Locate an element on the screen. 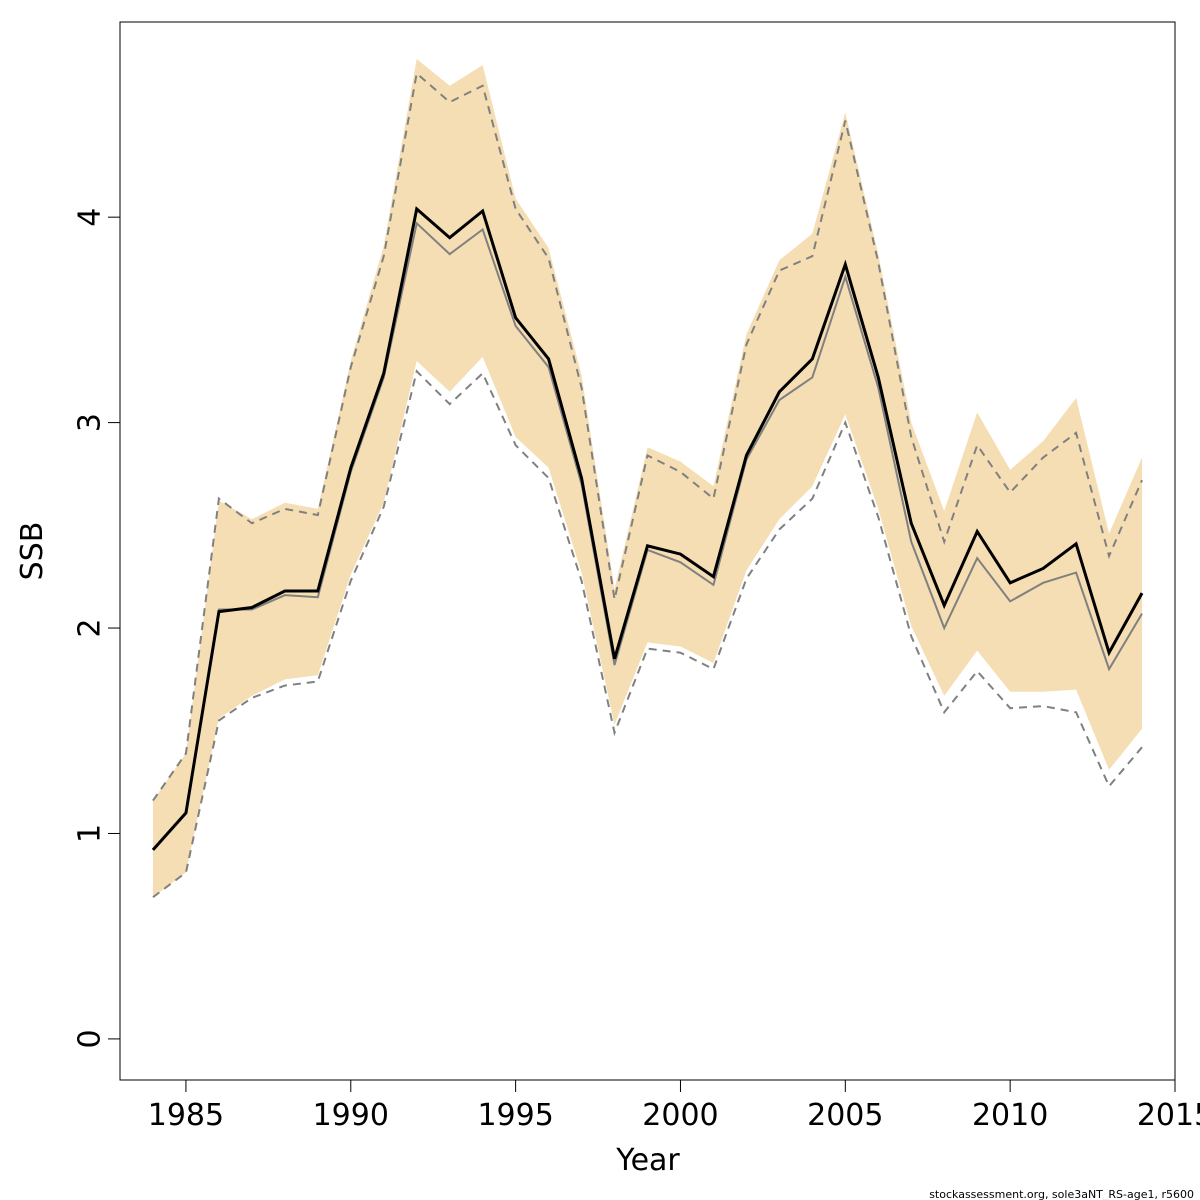 The width and height of the screenshot is (1200, 1200). x-tick-label: 2015 is located at coordinates (1168, 1115).